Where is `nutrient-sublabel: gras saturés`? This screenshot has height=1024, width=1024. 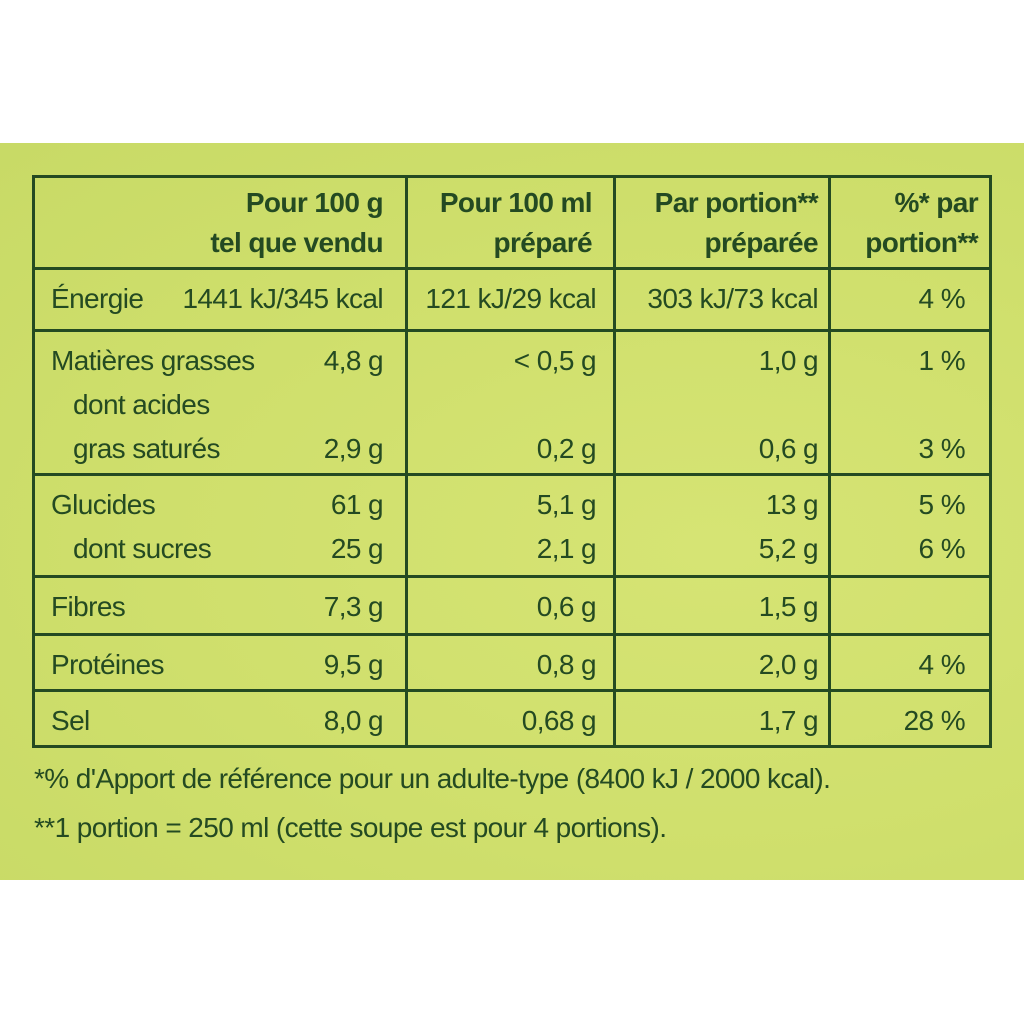 nutrient-sublabel: gras saturés is located at coordinates (146, 448).